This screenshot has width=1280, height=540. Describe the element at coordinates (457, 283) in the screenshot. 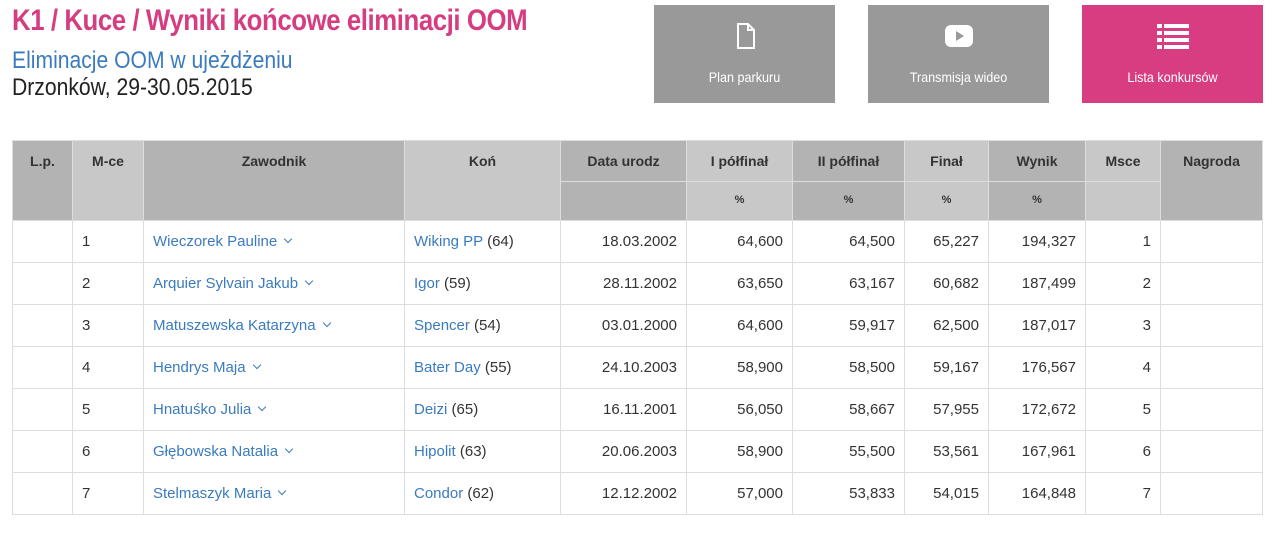

I see `horse-age: (59)` at that location.